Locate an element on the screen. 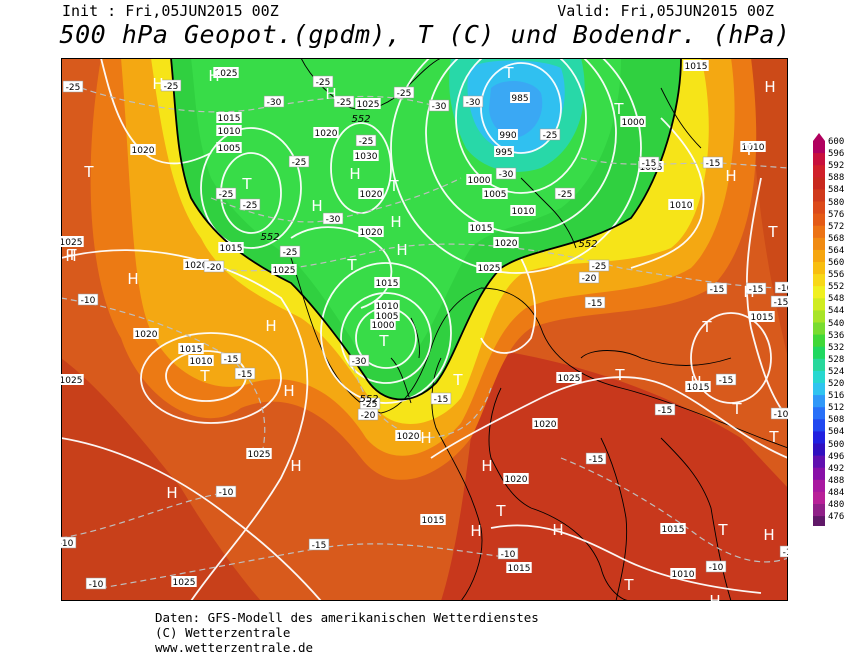  legend-level-label: 588 is located at coordinates (836, 178).